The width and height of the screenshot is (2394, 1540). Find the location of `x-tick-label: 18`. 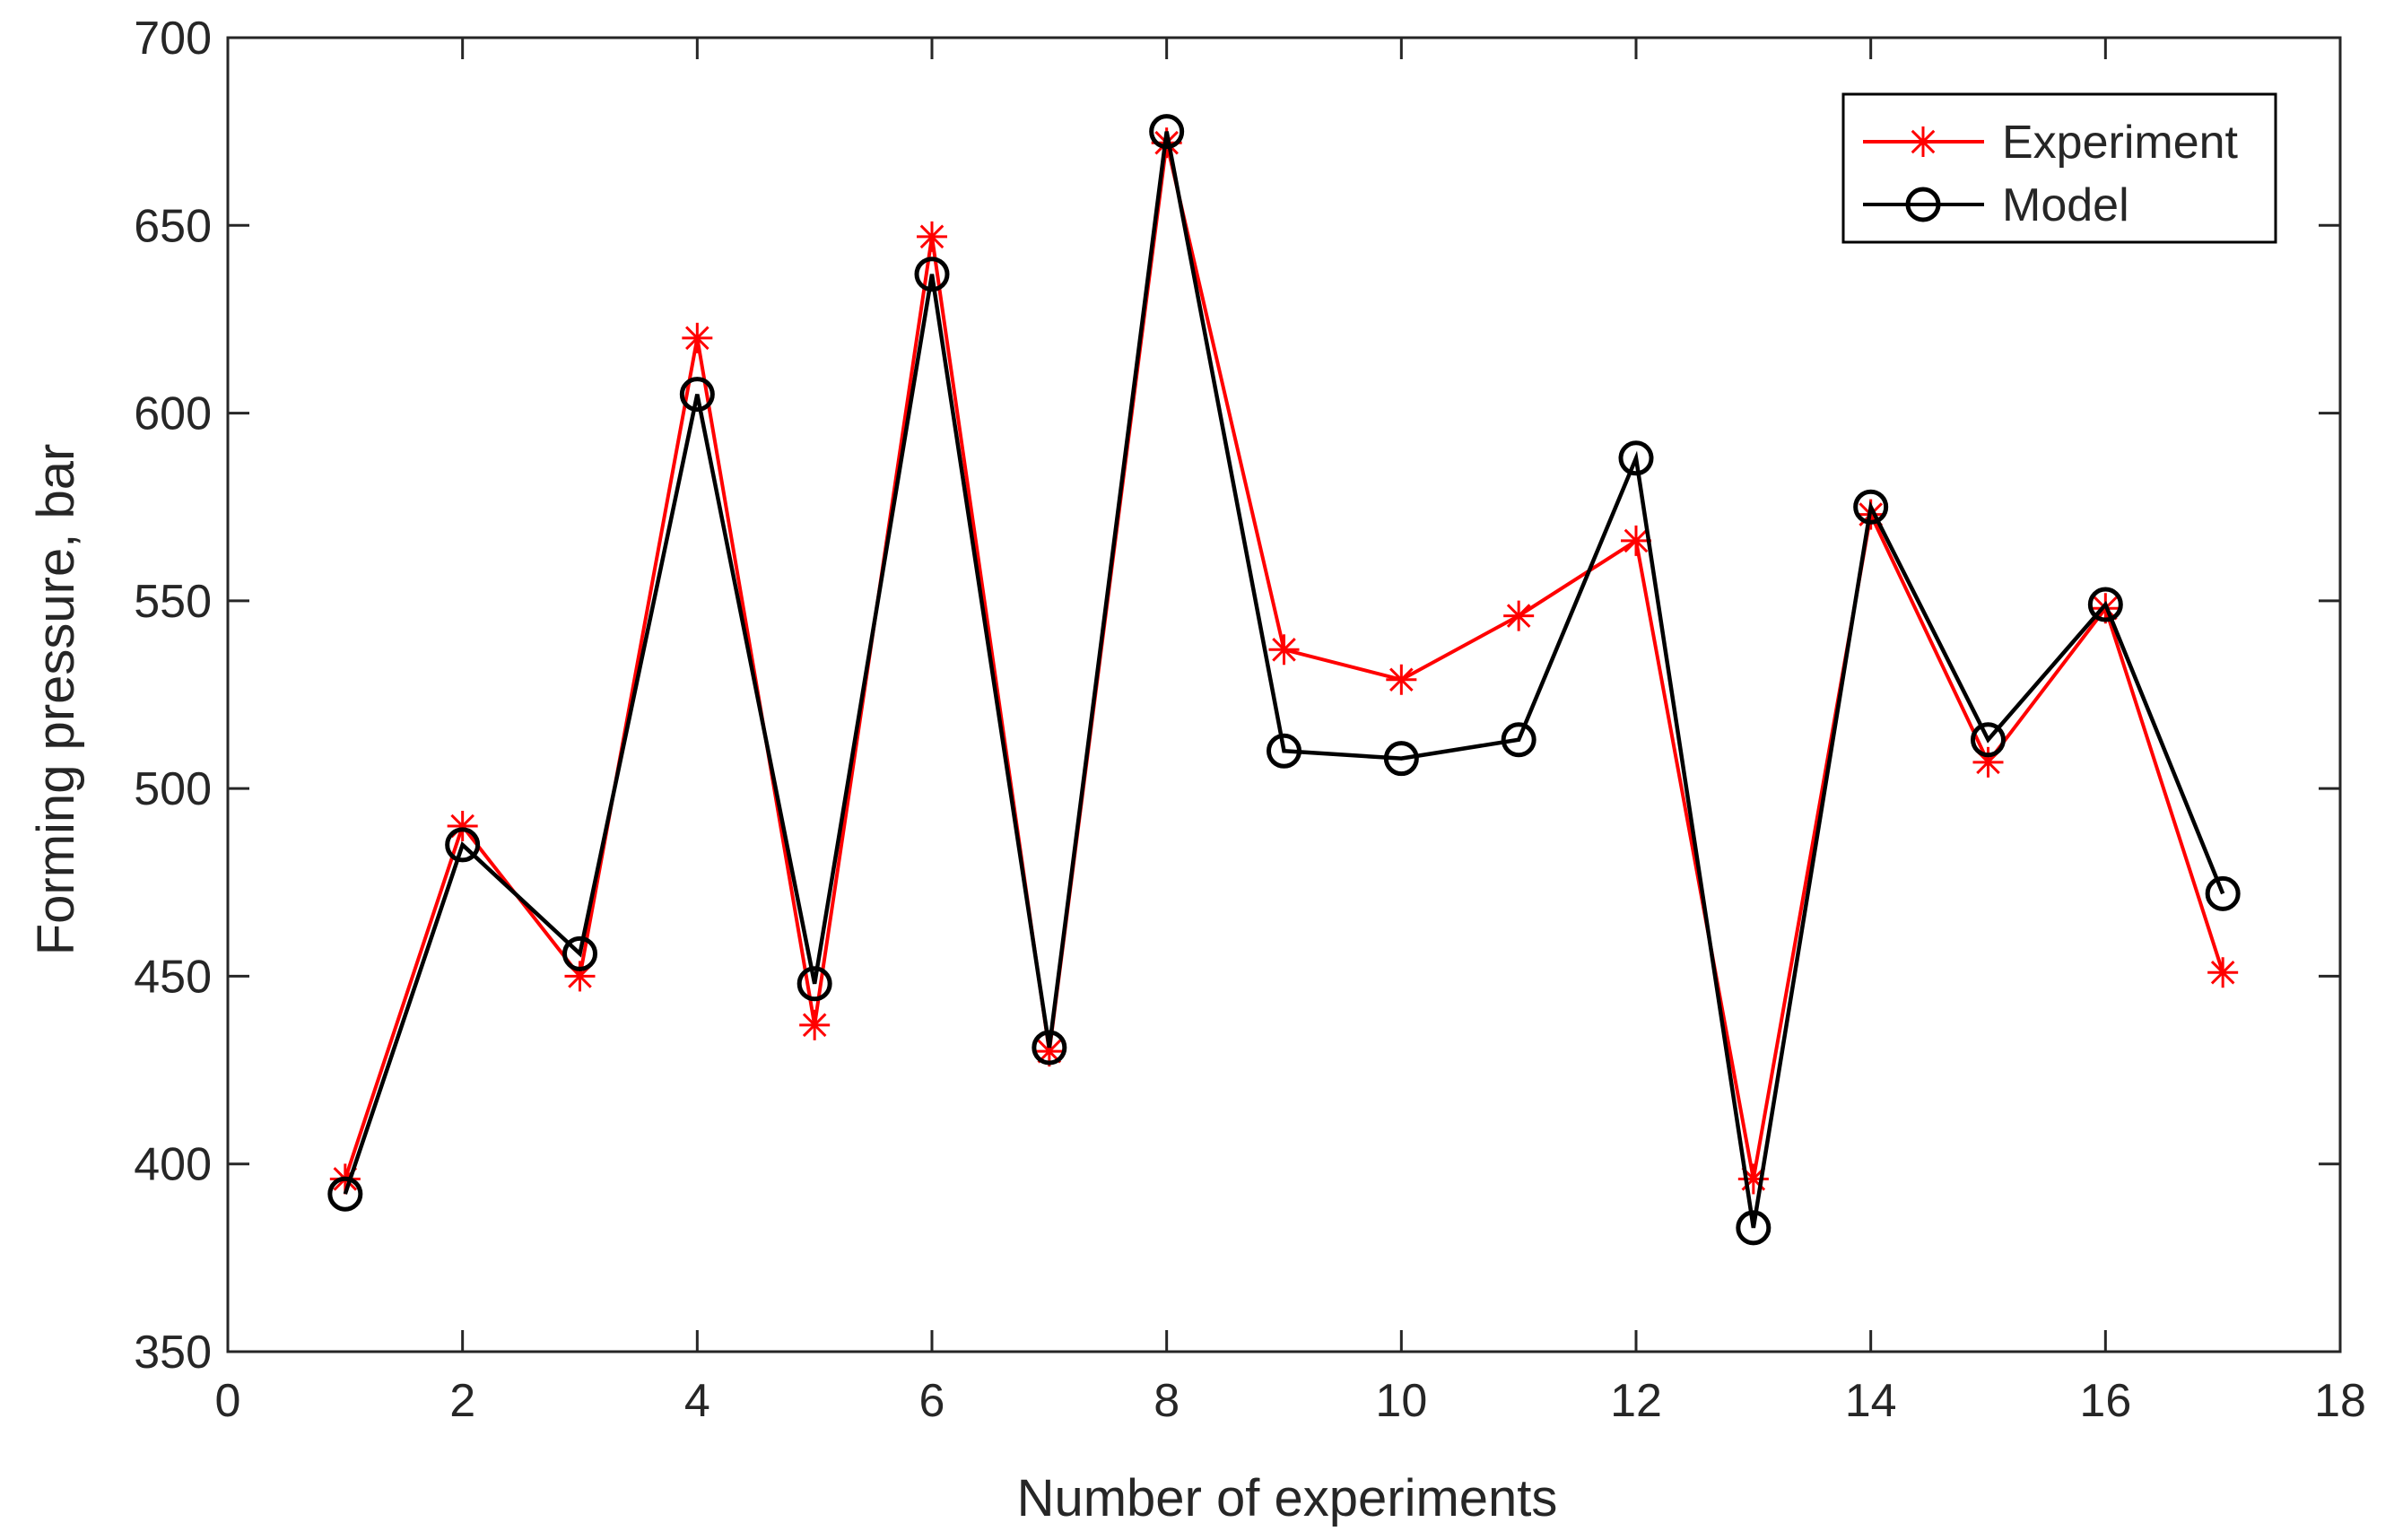

x-tick-label: 18 is located at coordinates (2340, 1401).